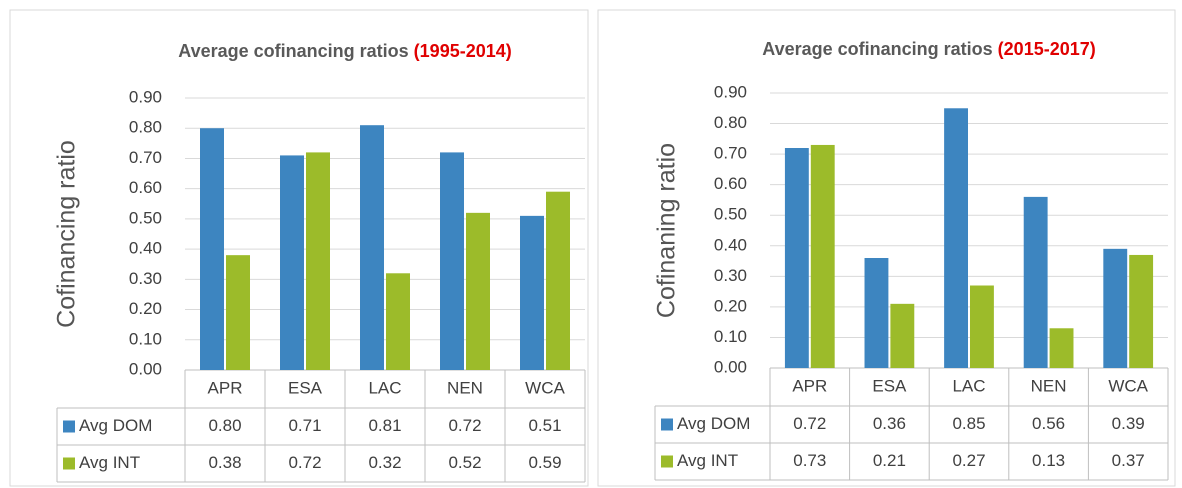 This screenshot has width=1182, height=488. Describe the element at coordinates (544, 462) in the screenshot. I see `table-value: 0.59` at that location.